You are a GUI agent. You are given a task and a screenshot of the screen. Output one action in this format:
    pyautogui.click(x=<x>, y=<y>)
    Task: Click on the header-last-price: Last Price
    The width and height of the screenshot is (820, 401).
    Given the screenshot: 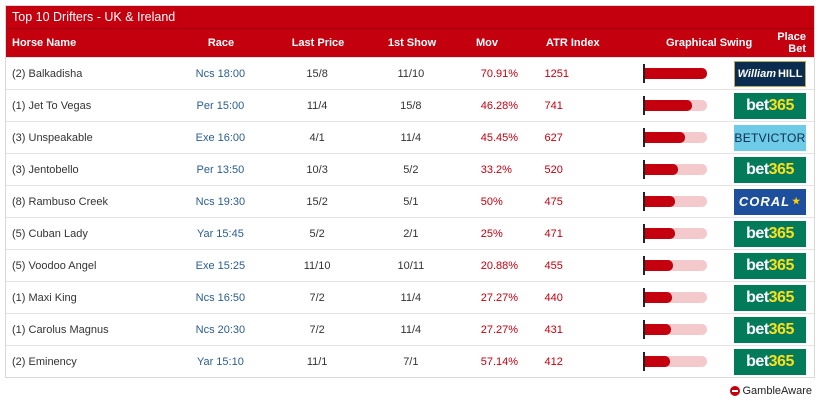 What is the action you would take?
    pyautogui.click(x=318, y=43)
    